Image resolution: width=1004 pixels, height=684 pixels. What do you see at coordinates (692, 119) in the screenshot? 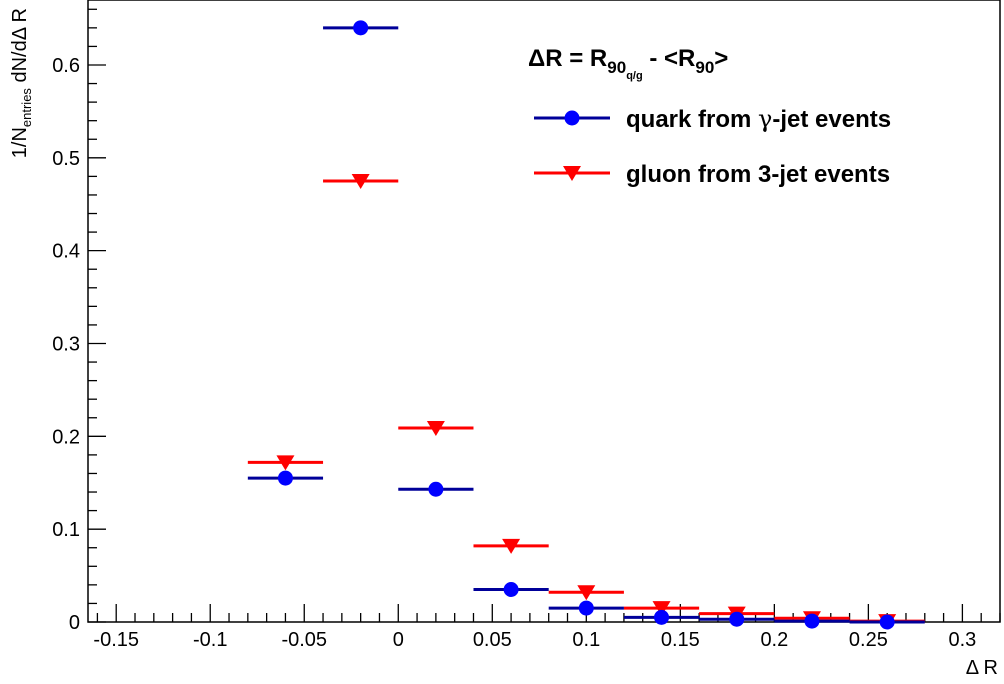
I see `legend-quark-label-a: quark from` at bounding box center [692, 119].